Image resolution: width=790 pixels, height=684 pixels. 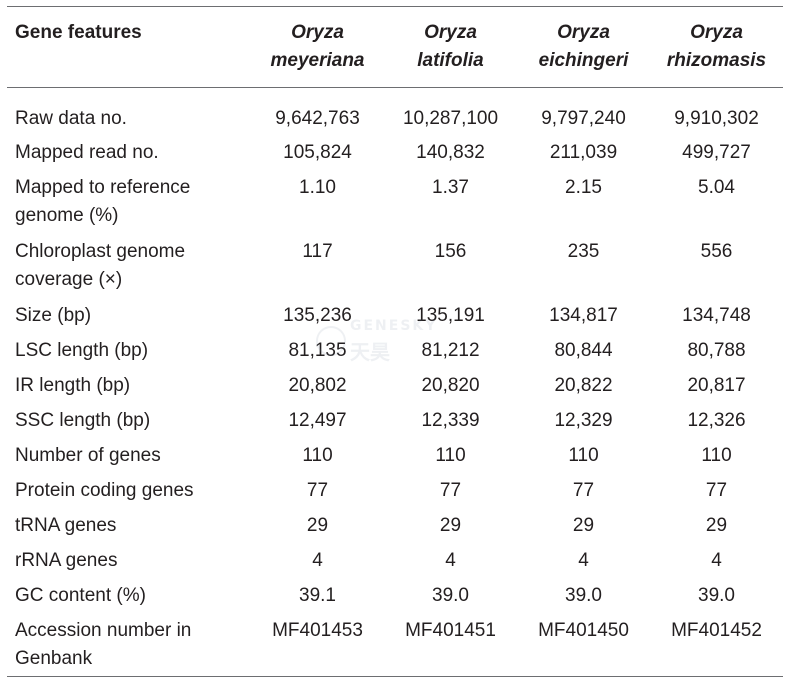 What do you see at coordinates (395, 459) in the screenshot?
I see `table-row: Number of genes 110 110 110 110` at bounding box center [395, 459].